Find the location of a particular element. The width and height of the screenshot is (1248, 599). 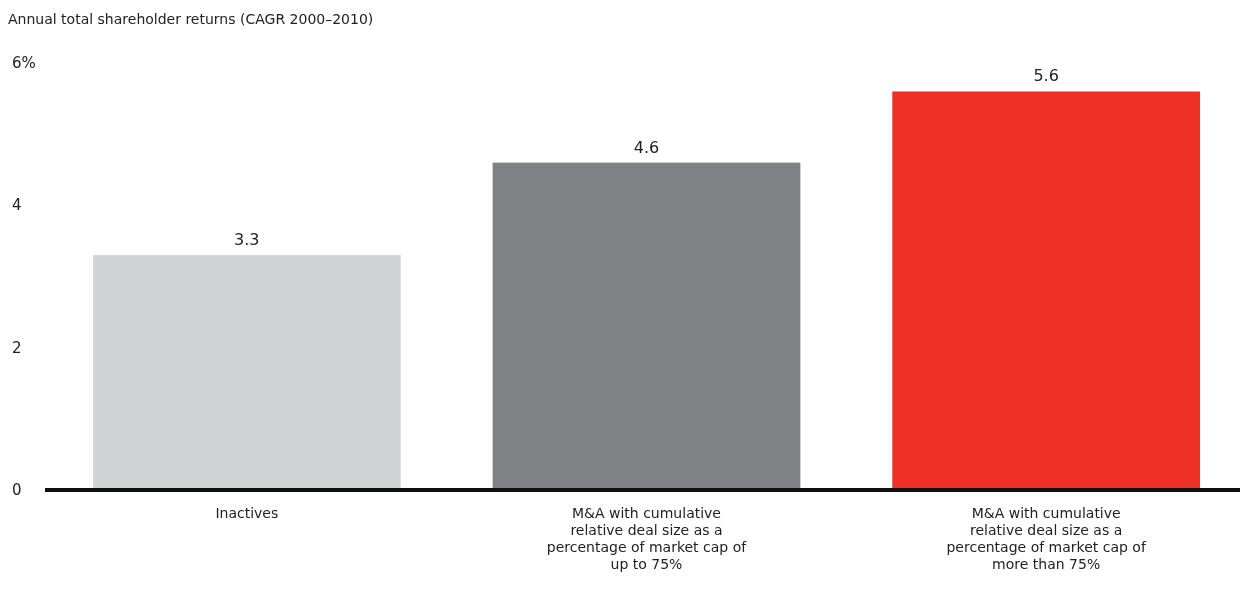

x-tick-label: M&A with cumulative relative deal size as a percentage of market cap of up to 75% is located at coordinates (647, 538).